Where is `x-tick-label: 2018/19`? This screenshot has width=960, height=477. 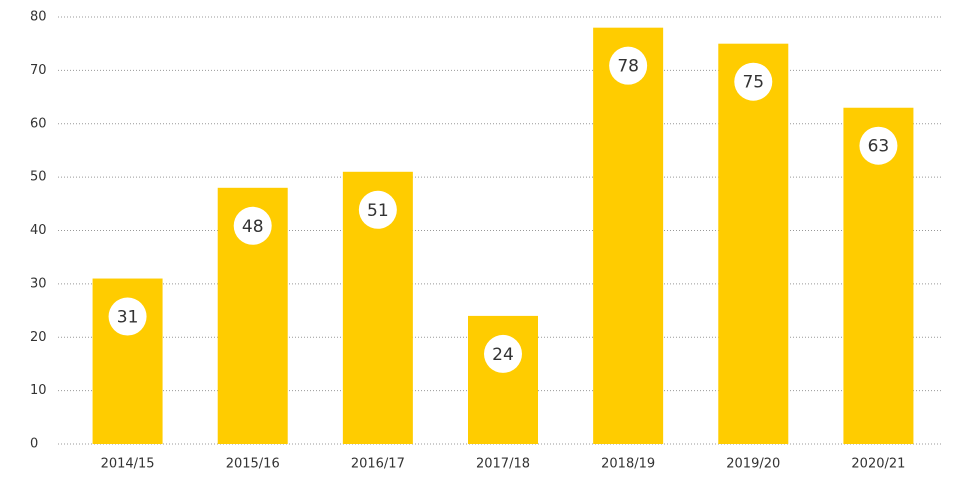 x-tick-label: 2018/19 is located at coordinates (628, 464).